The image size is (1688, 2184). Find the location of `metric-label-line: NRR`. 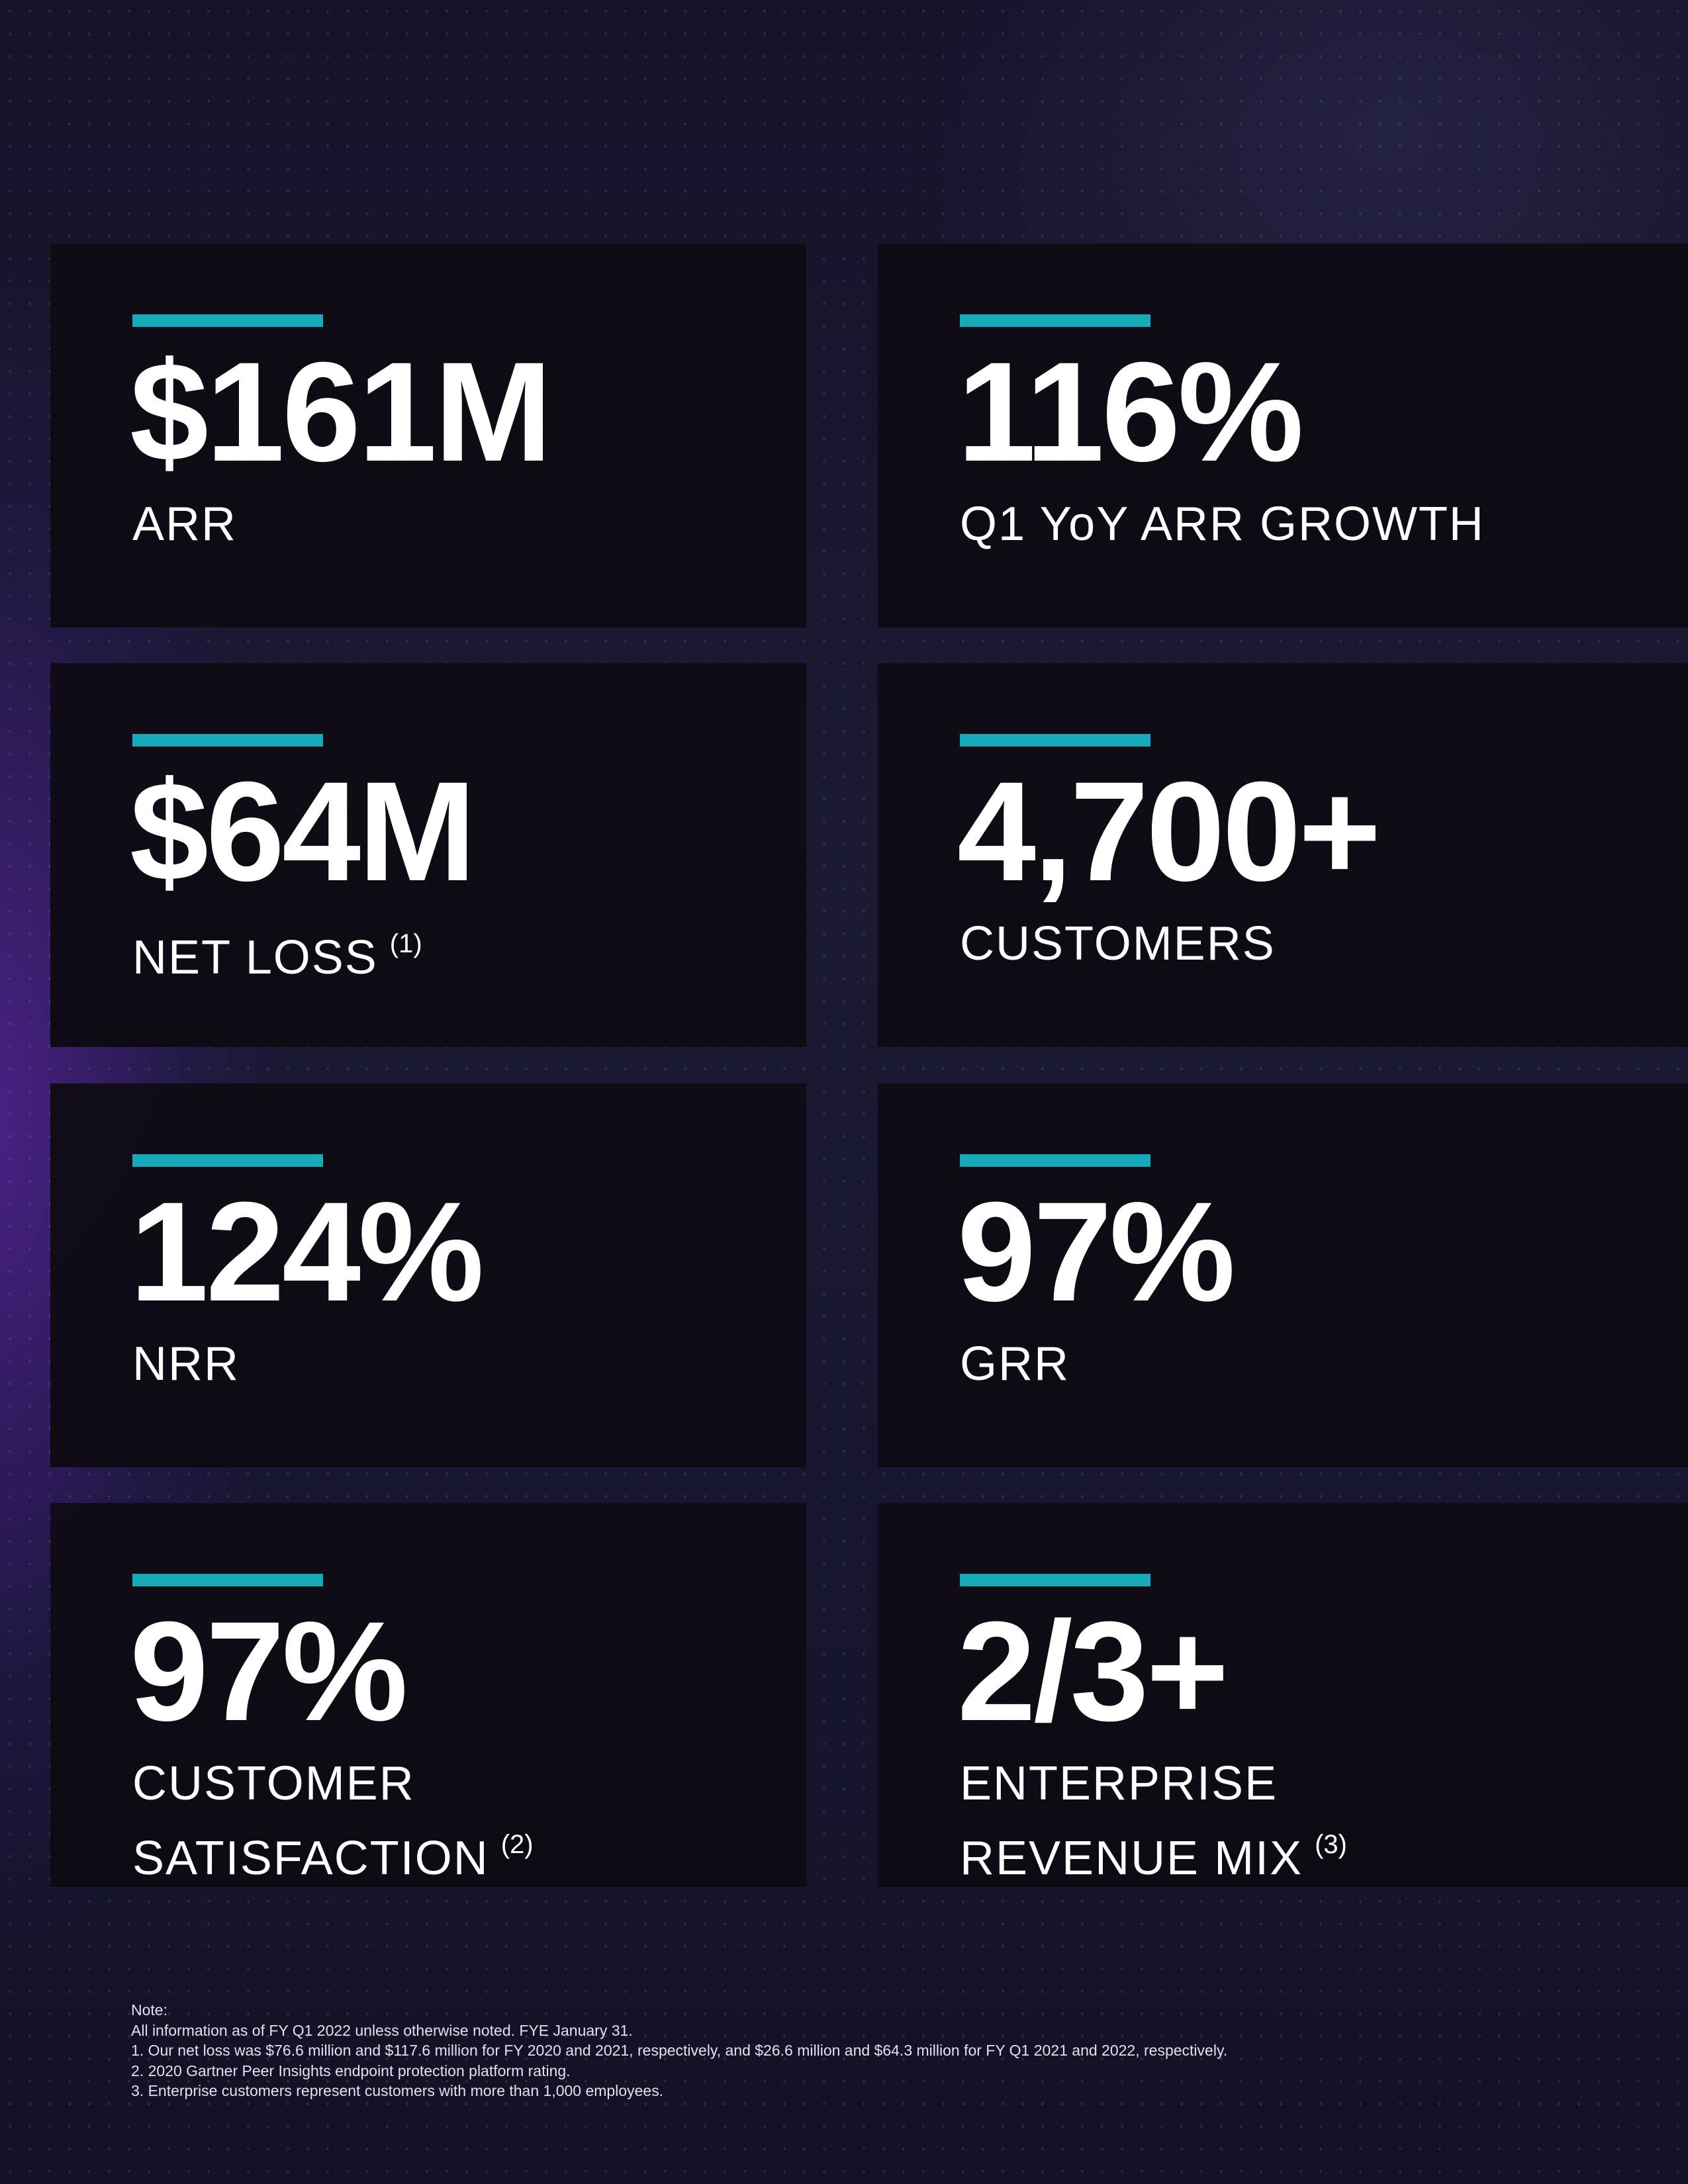

metric-label-line: NRR is located at coordinates (186, 1364).